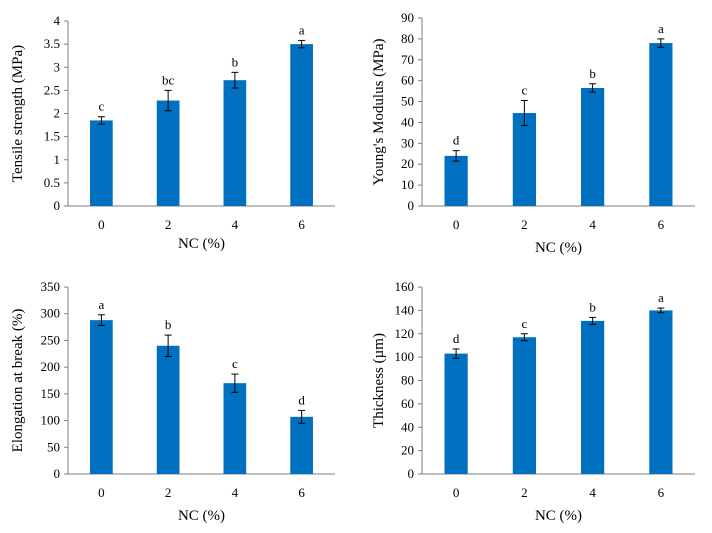 The height and width of the screenshot is (533, 712). What do you see at coordinates (57, 66) in the screenshot?
I see `y-tick-label: 3` at bounding box center [57, 66].